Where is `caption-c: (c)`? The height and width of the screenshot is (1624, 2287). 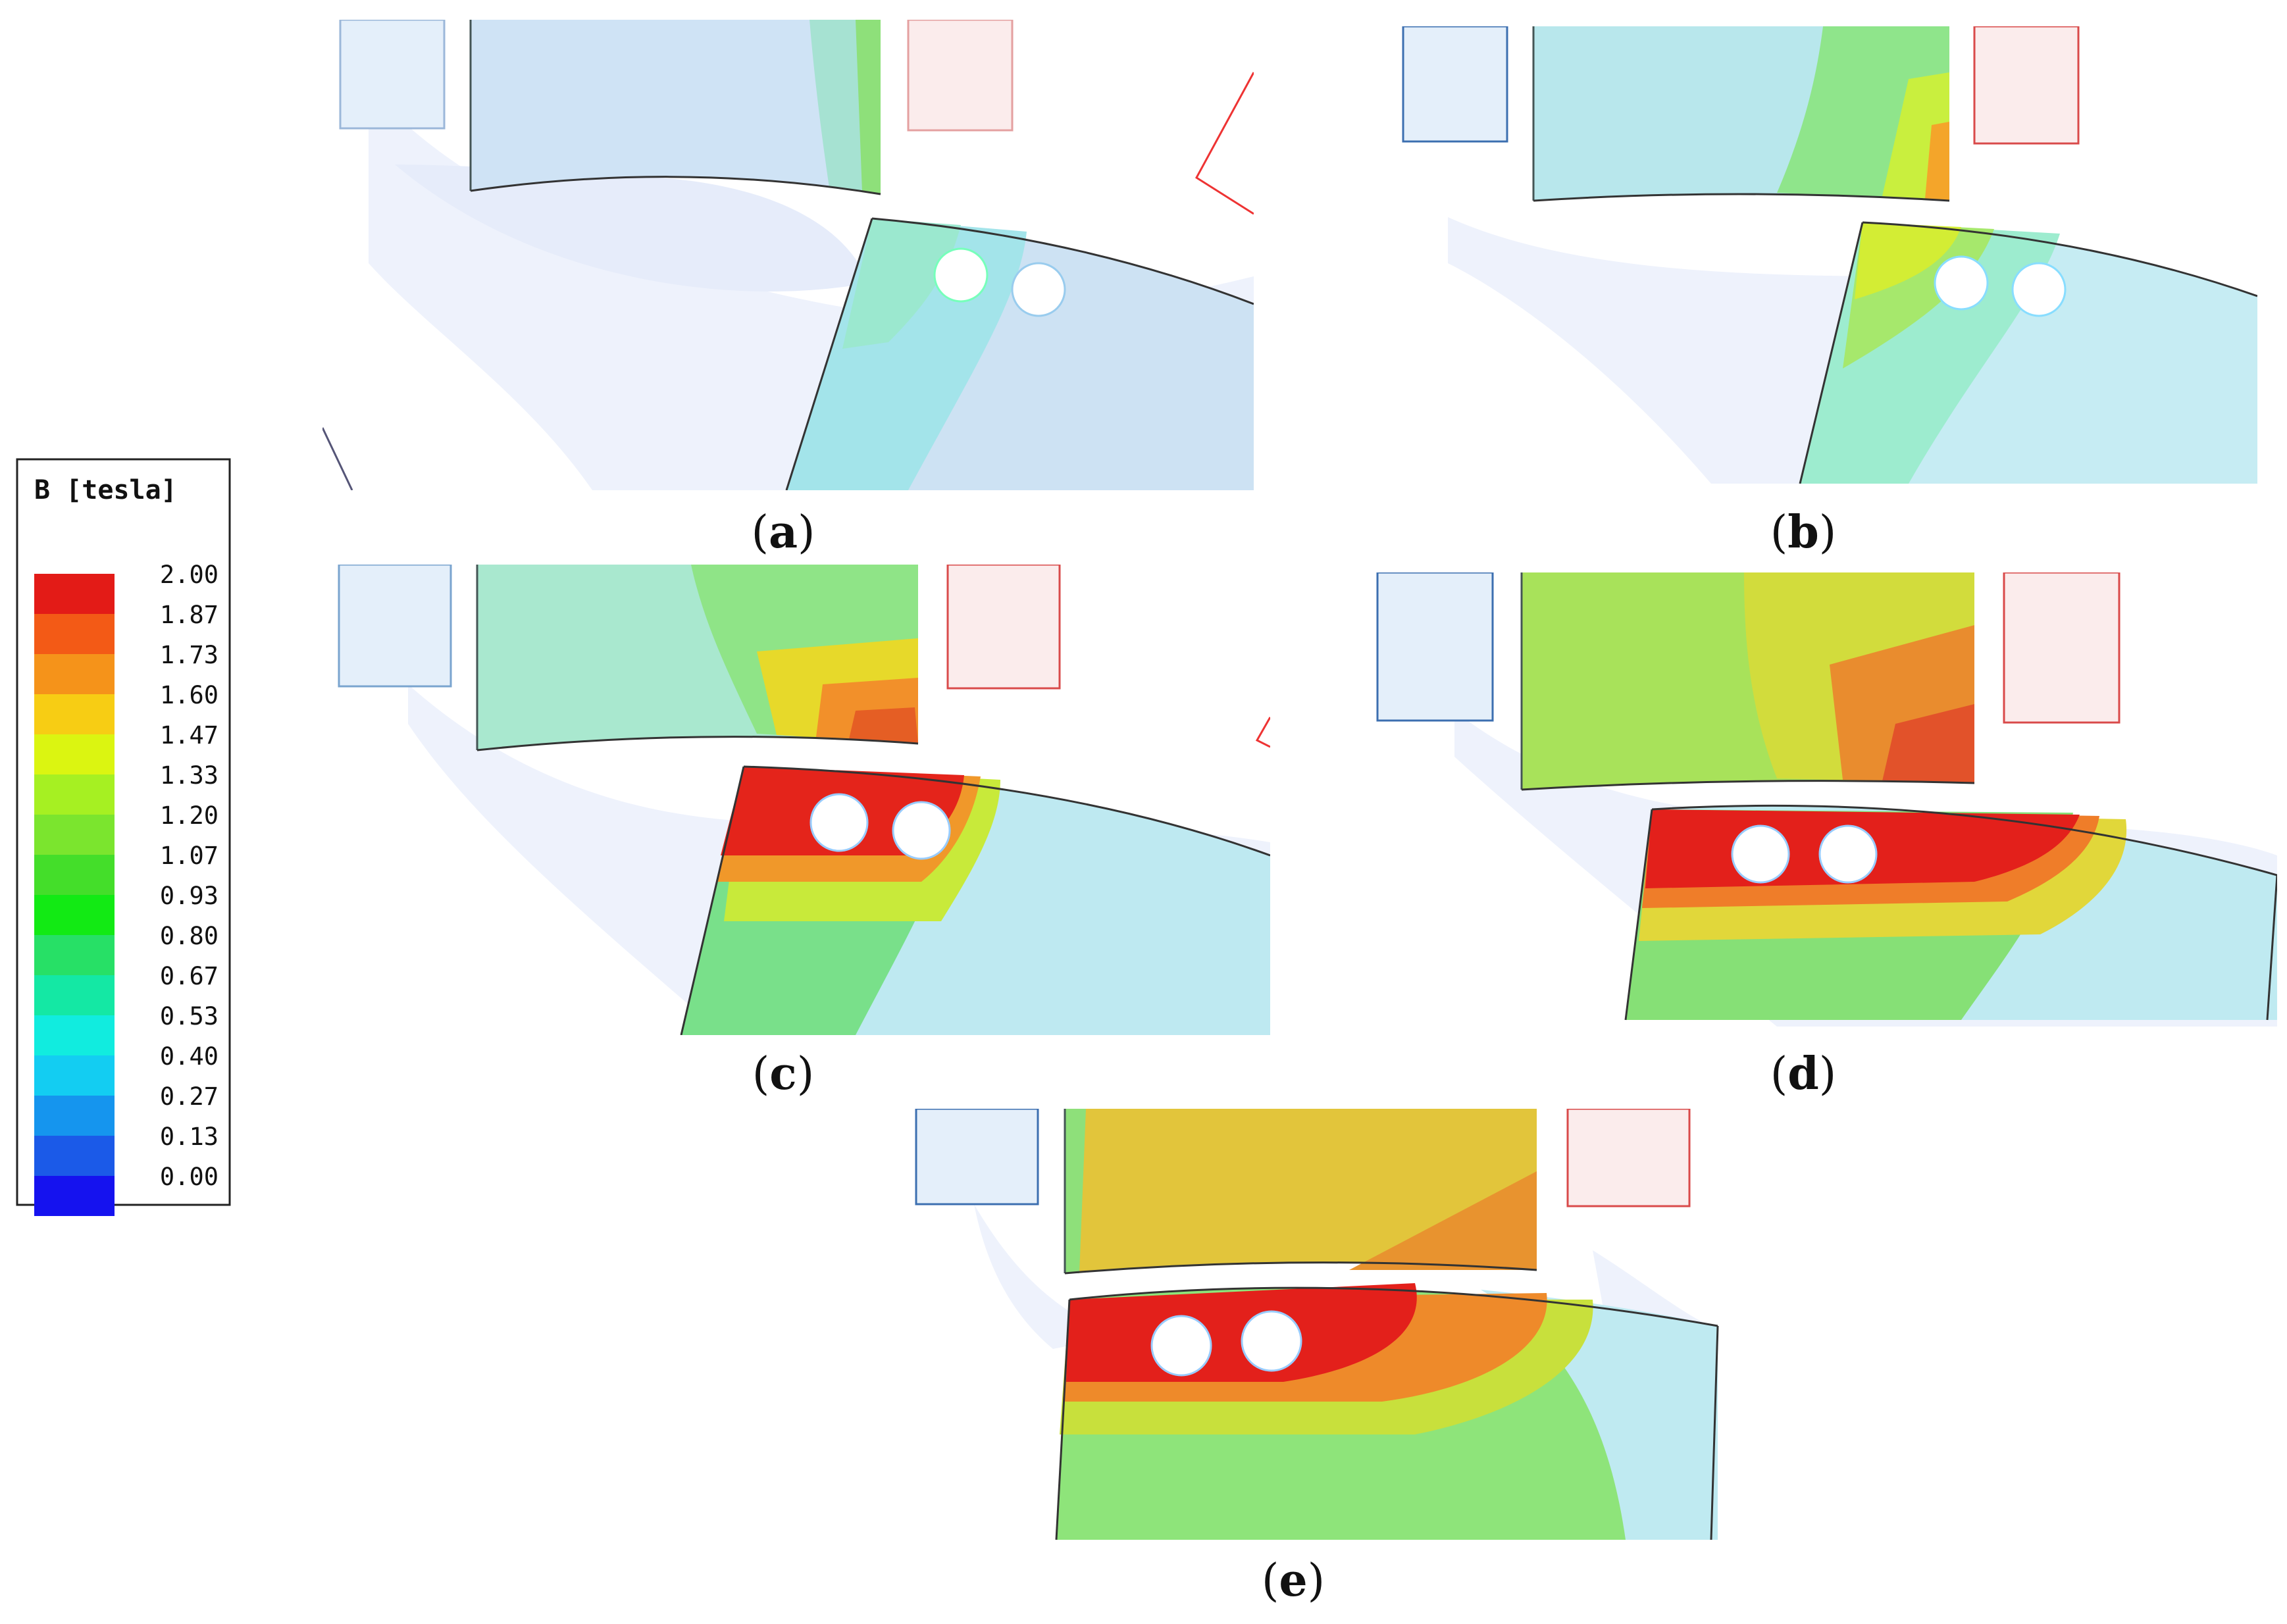
caption-c: (c) is located at coordinates (783, 1074).